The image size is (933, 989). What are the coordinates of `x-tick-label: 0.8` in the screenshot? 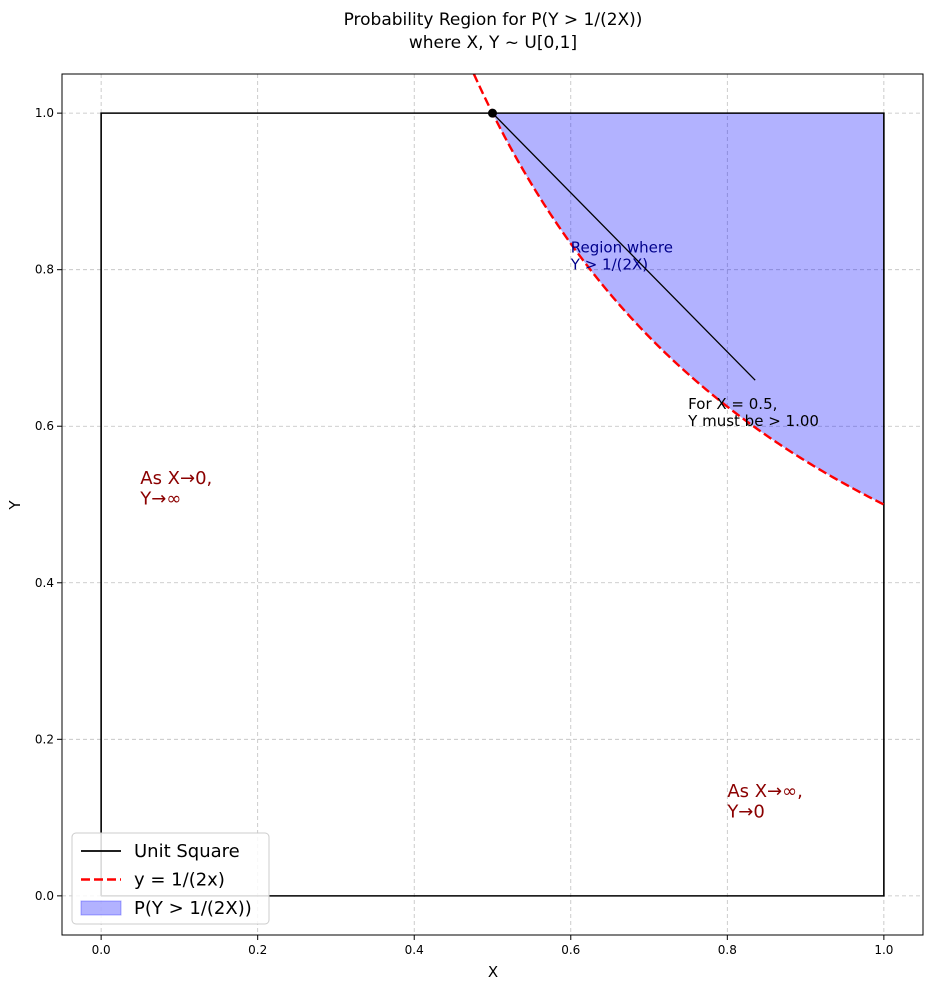 It's located at (727, 950).